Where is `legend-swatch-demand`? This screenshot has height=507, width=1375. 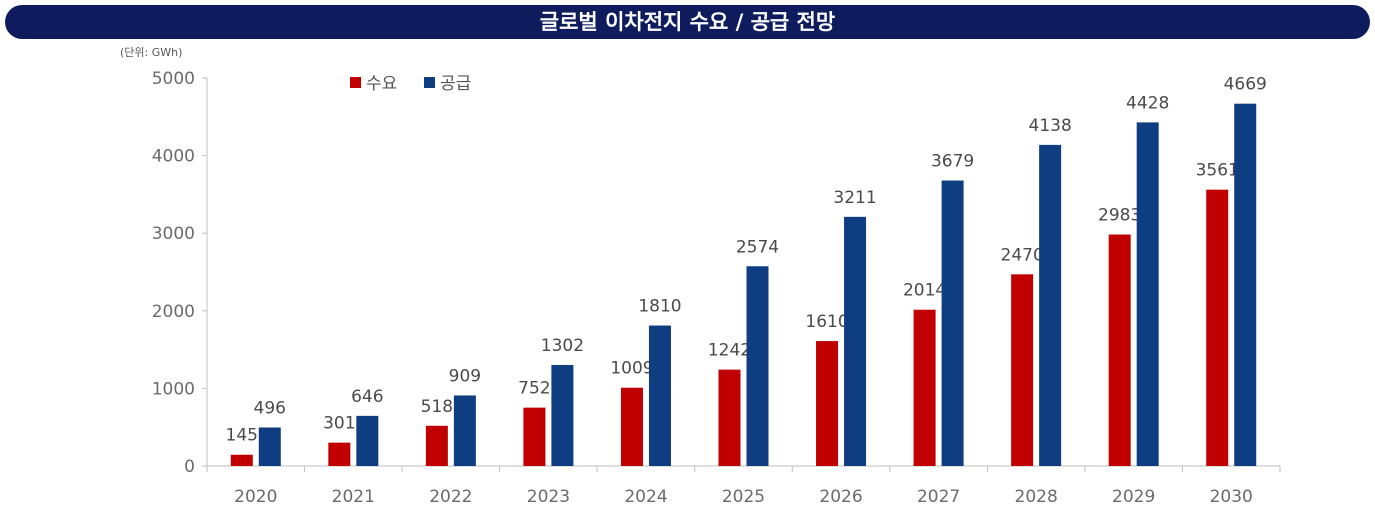 legend-swatch-demand is located at coordinates (355, 82).